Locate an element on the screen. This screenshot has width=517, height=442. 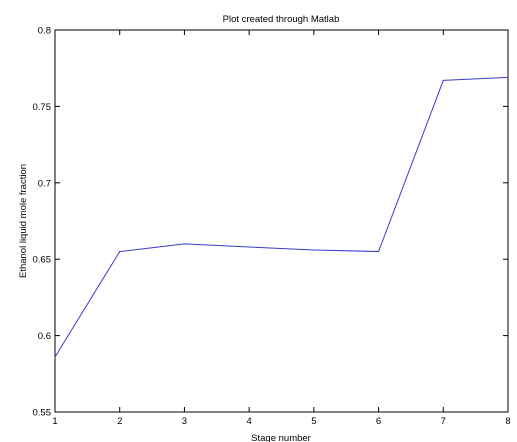
y-tick-label: 0.7 is located at coordinates (44, 183).